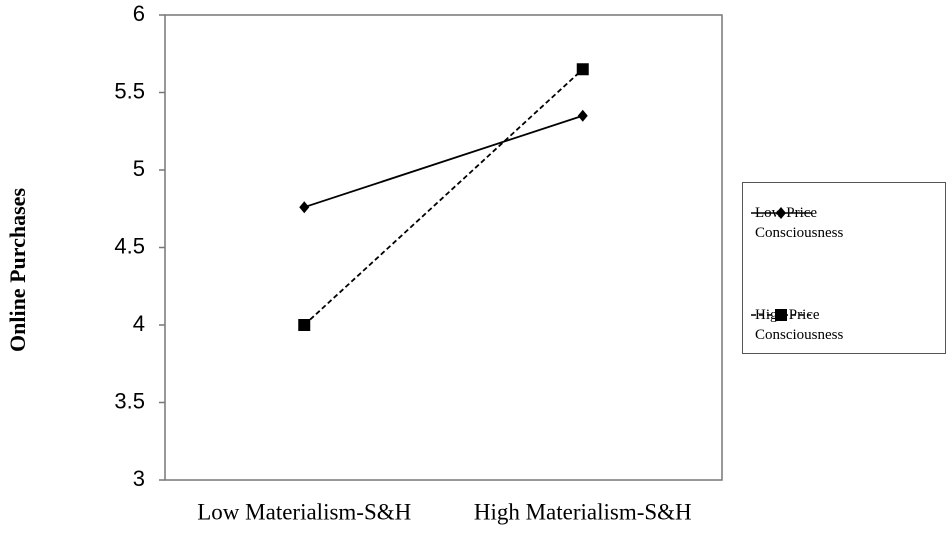 This screenshot has width=950, height=535. I want to click on x-tick-label: Low Materialism-S&H, so click(304, 511).